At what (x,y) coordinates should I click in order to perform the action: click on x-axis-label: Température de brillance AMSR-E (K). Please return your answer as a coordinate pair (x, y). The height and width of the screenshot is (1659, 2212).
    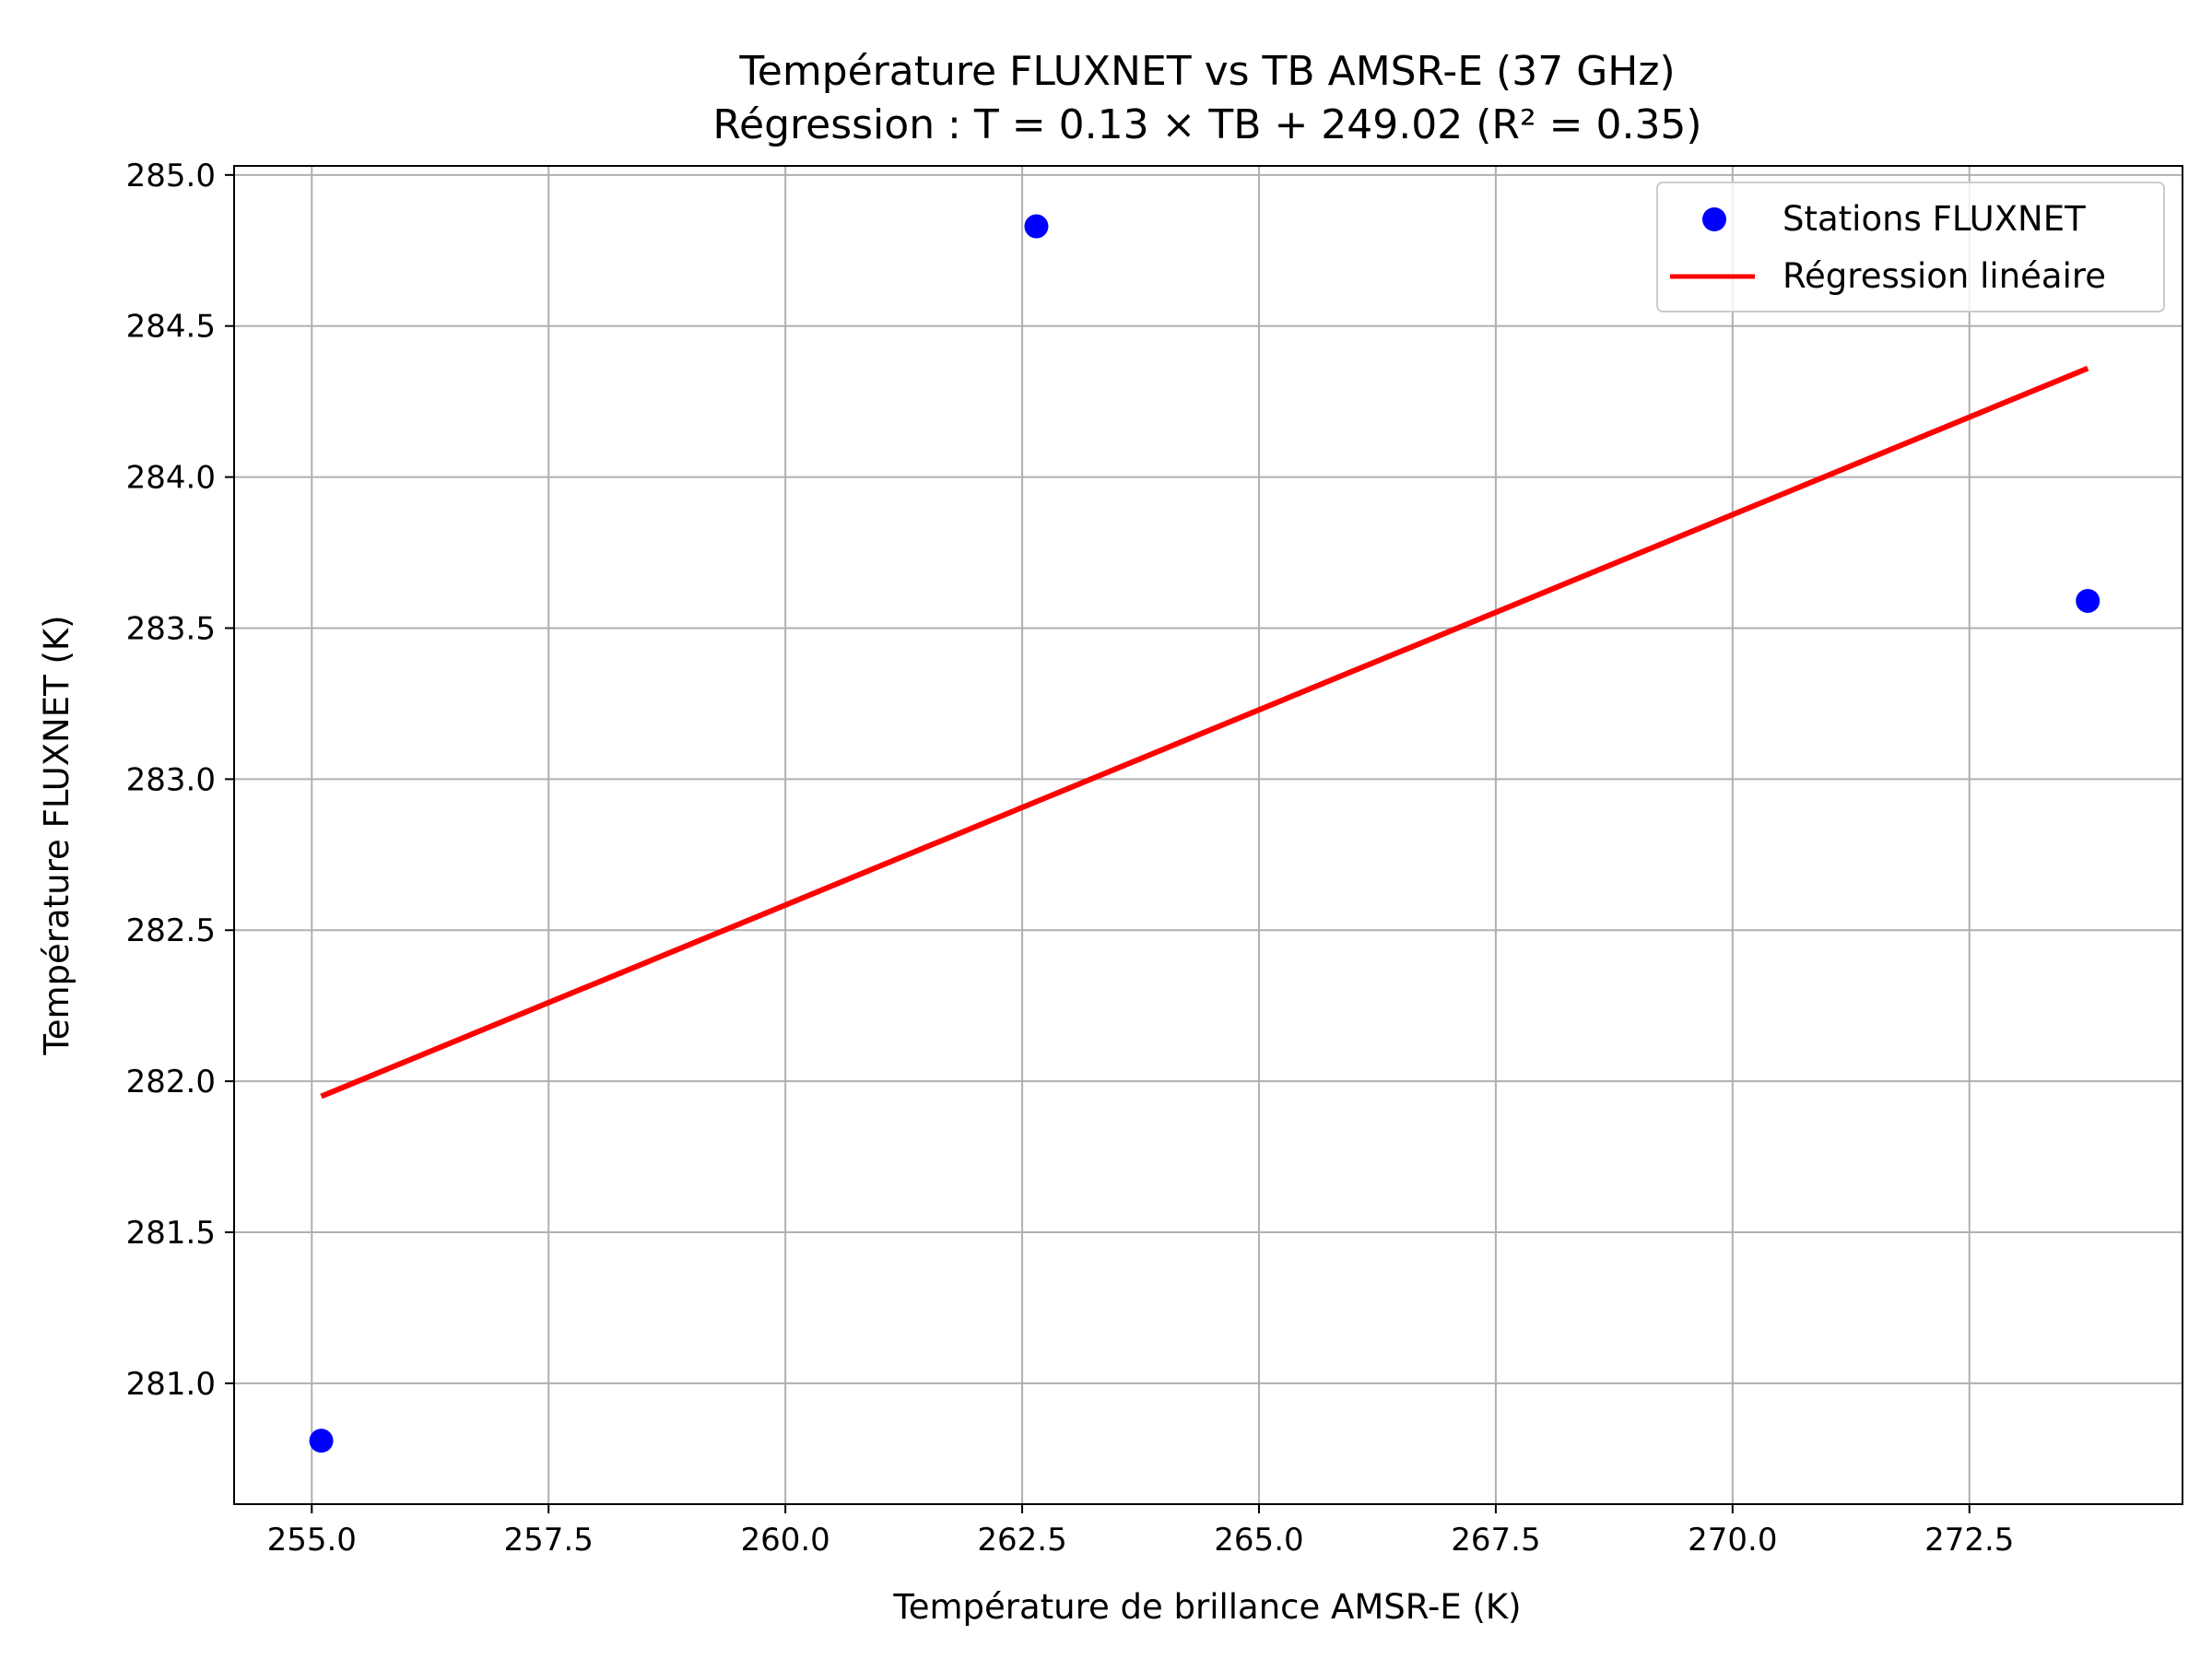
    Looking at the image, I should click on (1206, 1607).